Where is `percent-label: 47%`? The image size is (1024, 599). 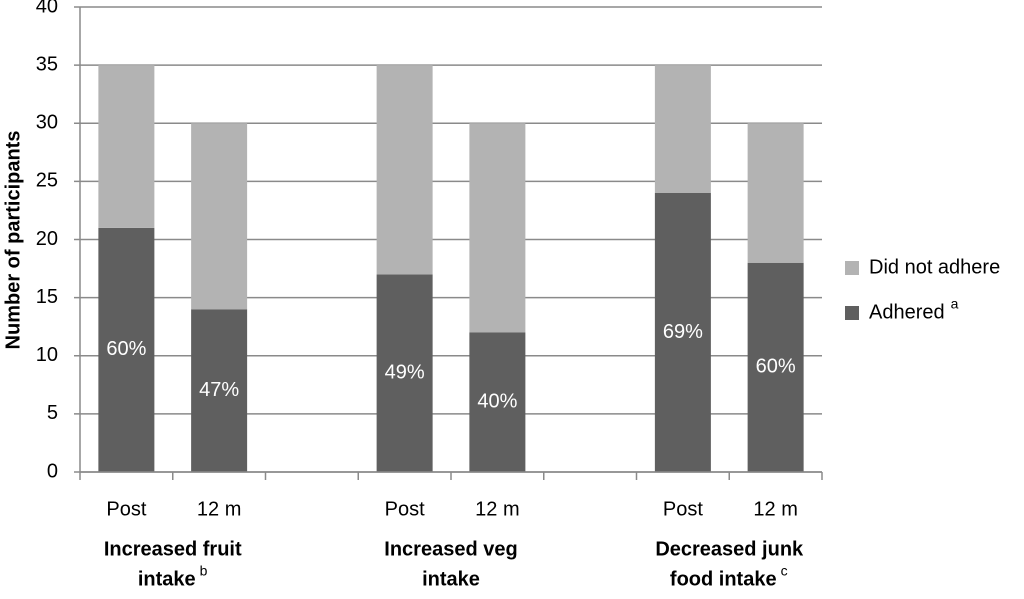 percent-label: 47% is located at coordinates (219, 390).